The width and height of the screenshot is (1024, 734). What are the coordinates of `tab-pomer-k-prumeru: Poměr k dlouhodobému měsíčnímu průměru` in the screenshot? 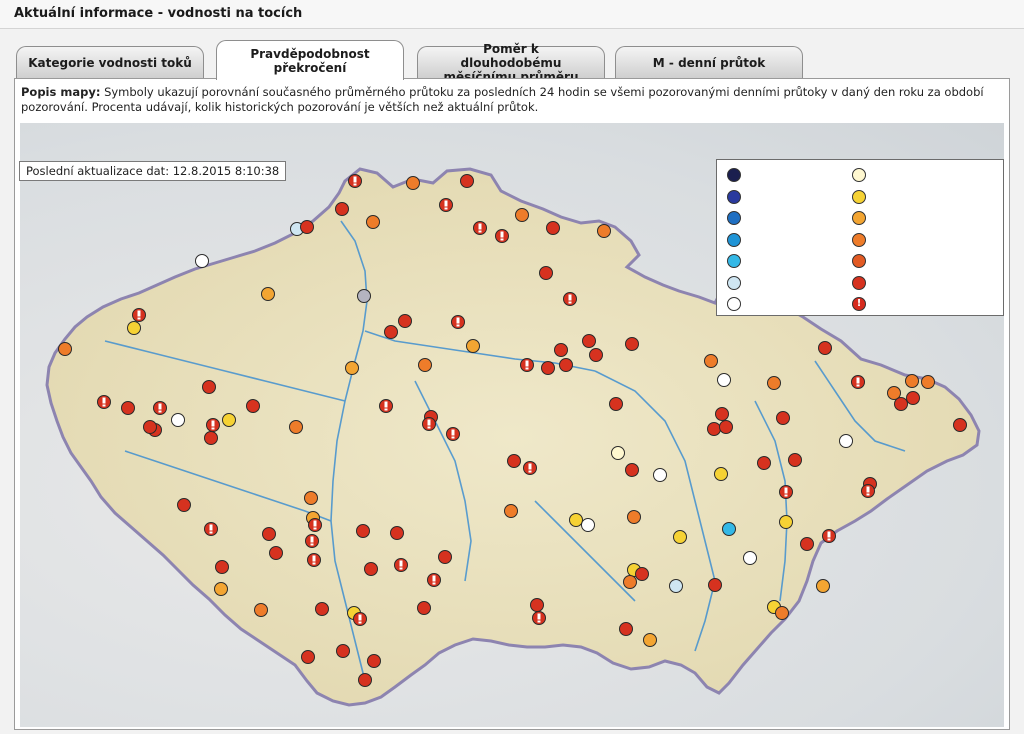 It's located at (511, 63).